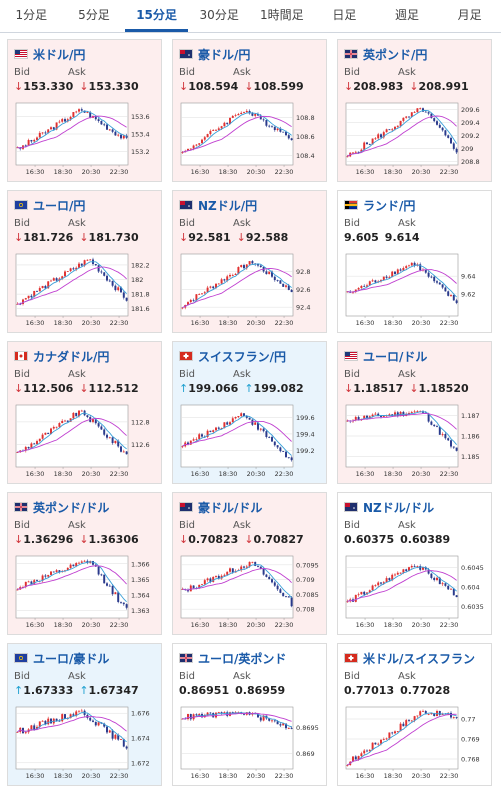 This screenshot has height=793, width=501. I want to click on currency-pair-link: 豪ドル/円, so click(224, 54).